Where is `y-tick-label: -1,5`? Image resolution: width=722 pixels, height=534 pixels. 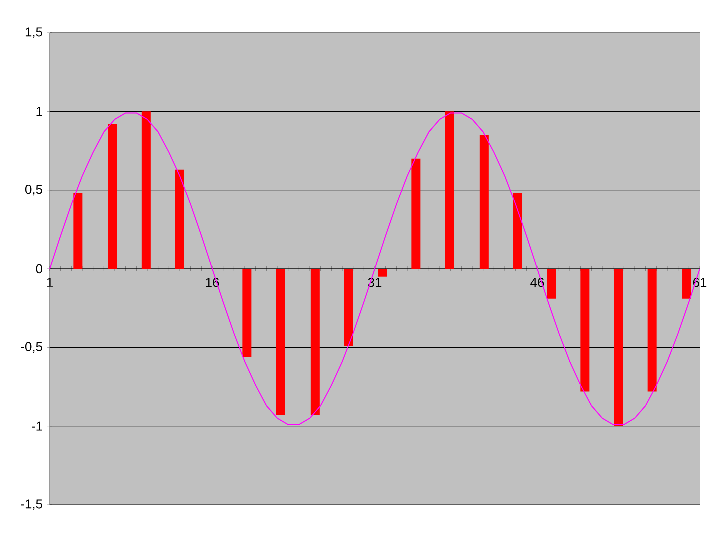 y-tick-label: -1,5 is located at coordinates (31, 505).